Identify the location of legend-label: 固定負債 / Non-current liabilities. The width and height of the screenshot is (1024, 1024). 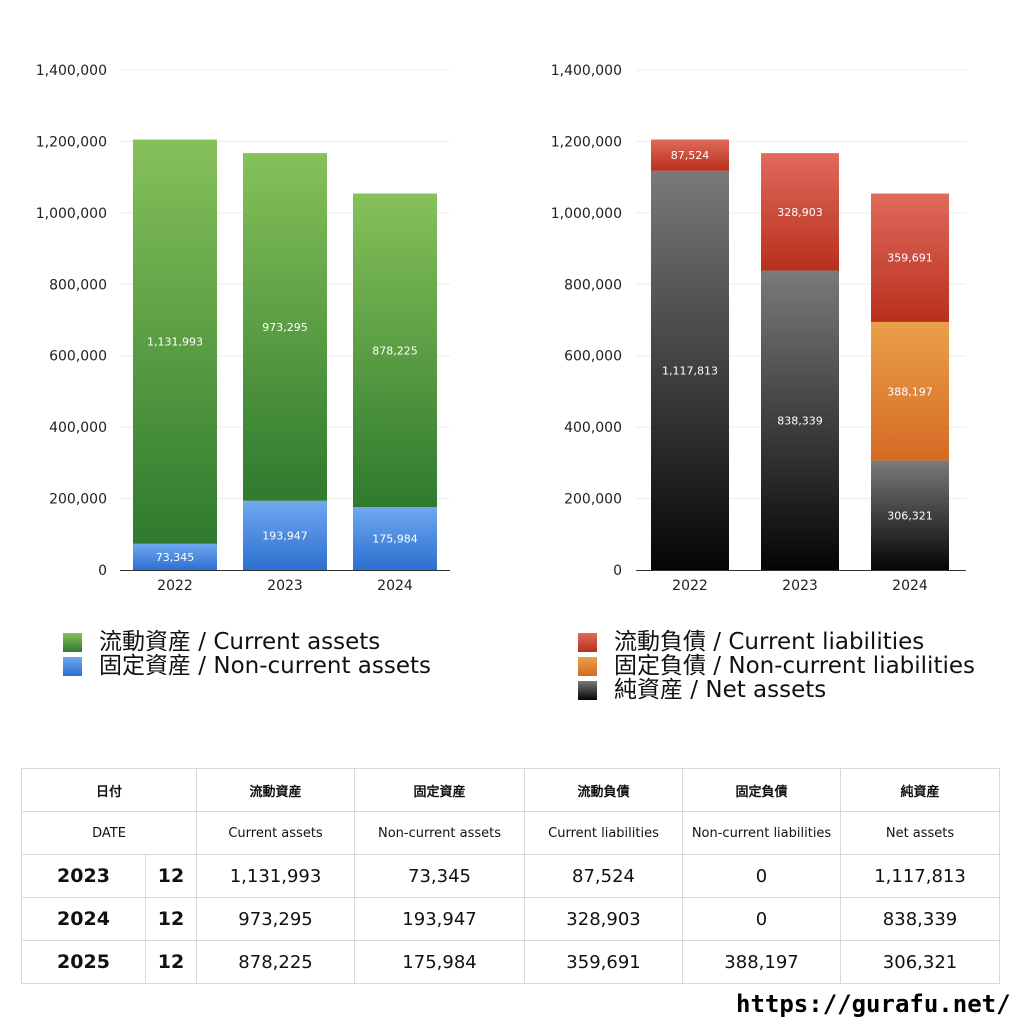
(794, 666).